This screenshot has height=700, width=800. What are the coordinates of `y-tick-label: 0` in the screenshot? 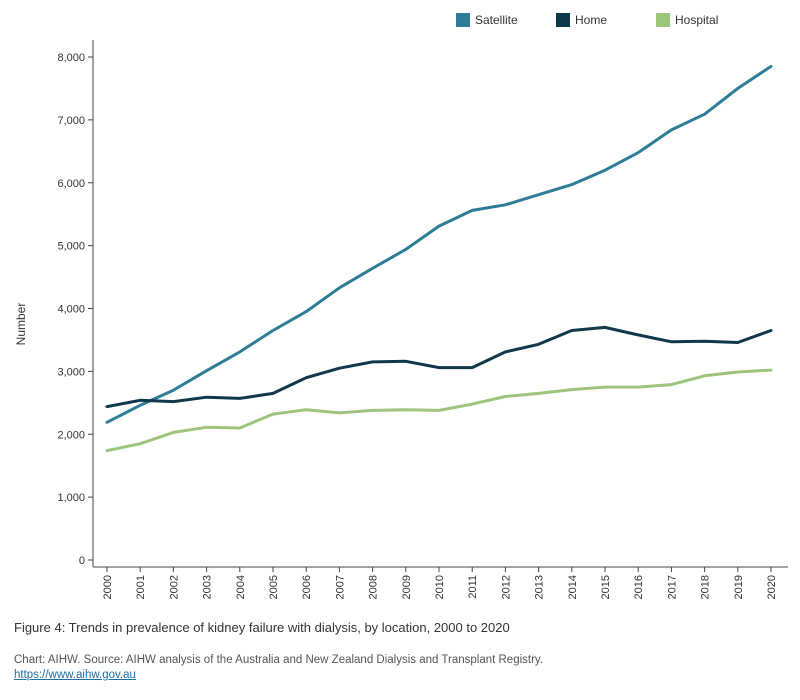 It's located at (82, 561).